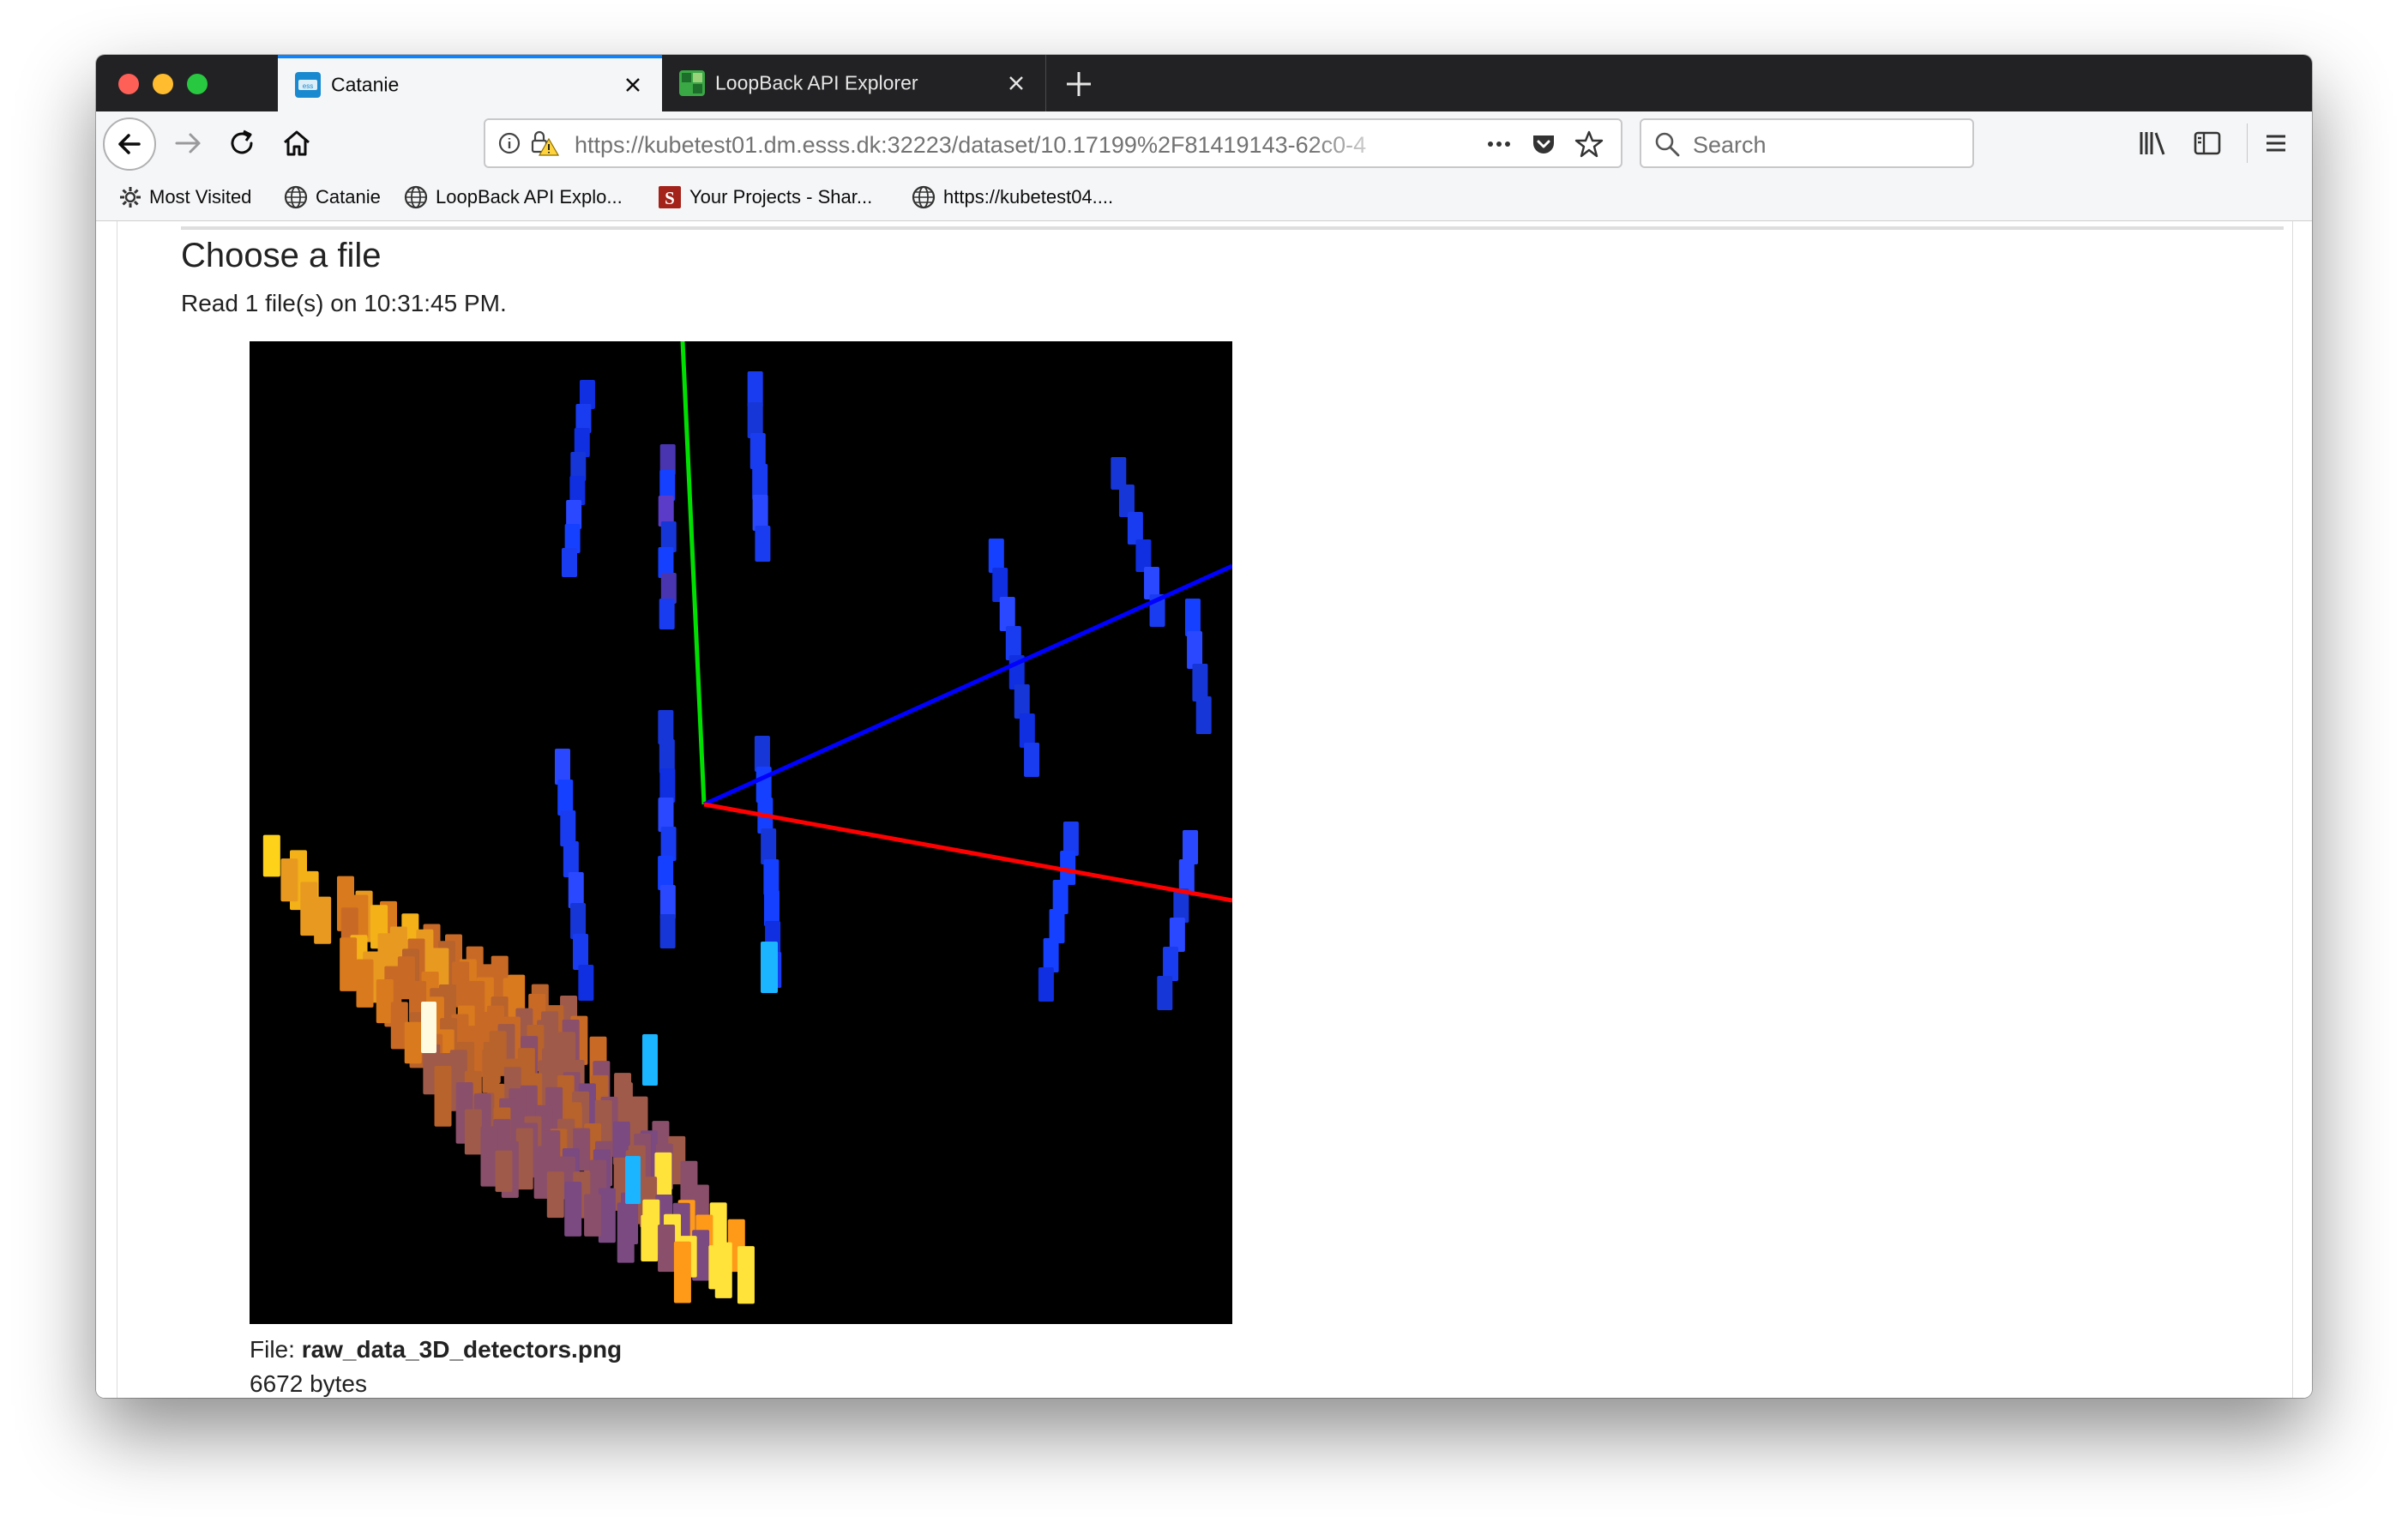  I want to click on z-axis-line, so click(967, 685).